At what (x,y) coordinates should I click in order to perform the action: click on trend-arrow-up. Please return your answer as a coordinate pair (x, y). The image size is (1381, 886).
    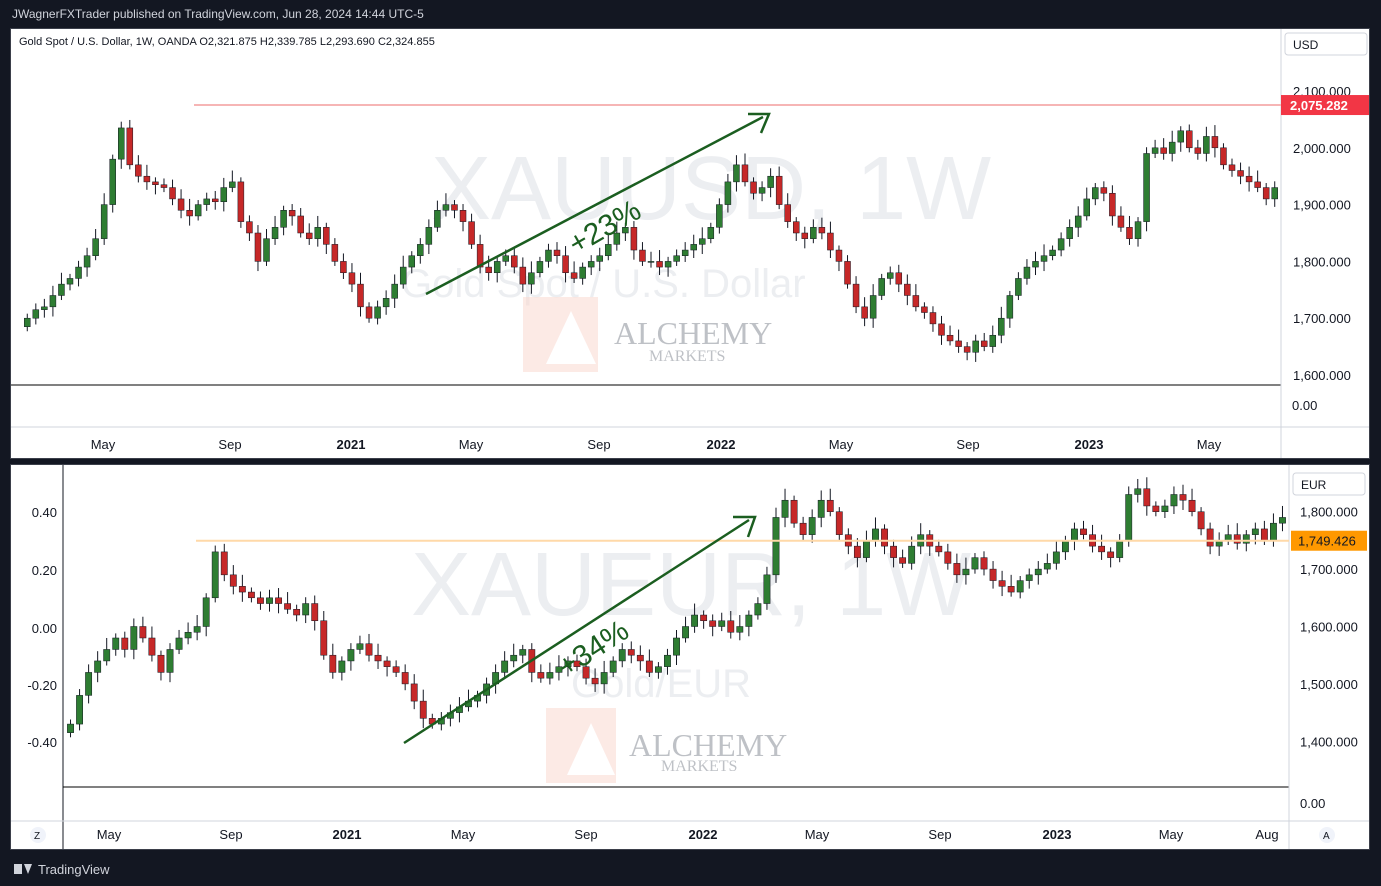
    Looking at the image, I should click on (598, 204).